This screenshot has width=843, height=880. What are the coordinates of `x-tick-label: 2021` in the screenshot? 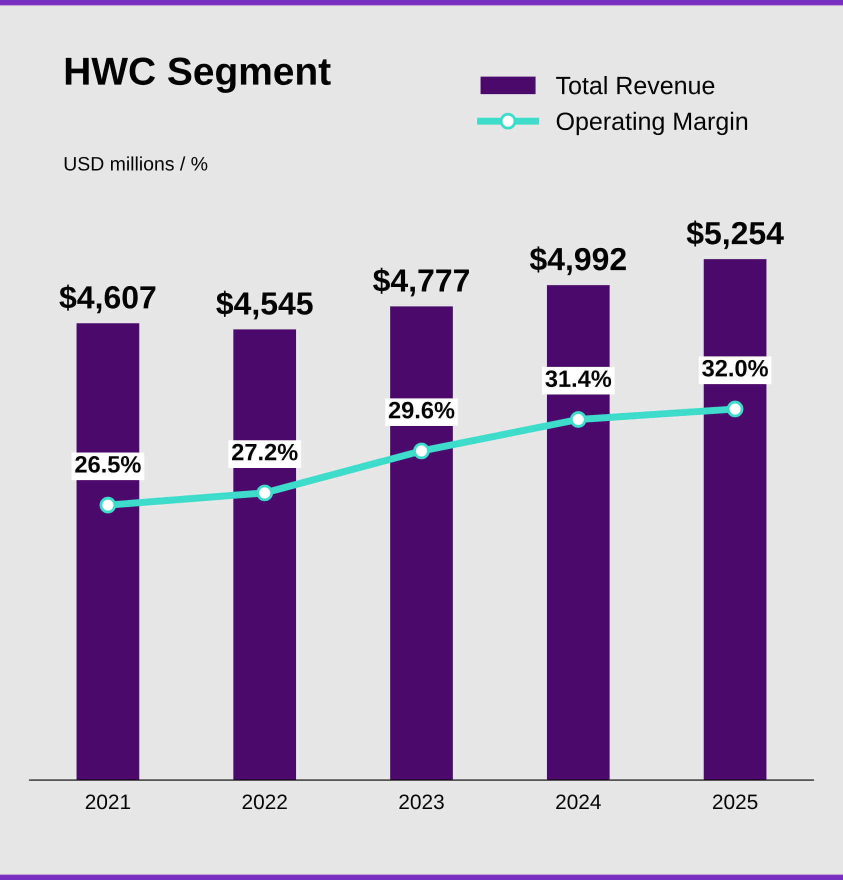 It's located at (108, 802).